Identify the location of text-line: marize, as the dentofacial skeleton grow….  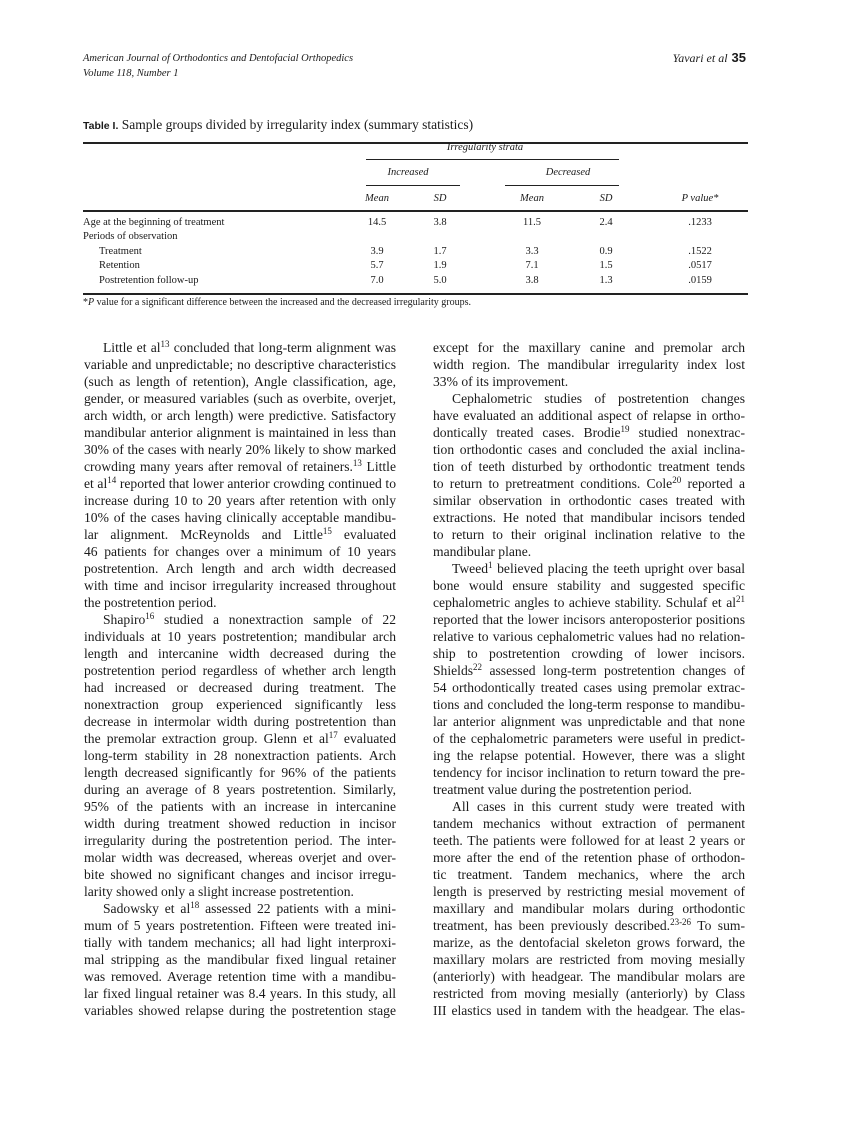
(589, 942).